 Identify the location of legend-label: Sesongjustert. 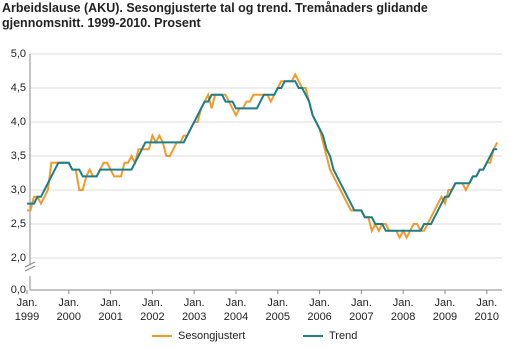
(211, 336).